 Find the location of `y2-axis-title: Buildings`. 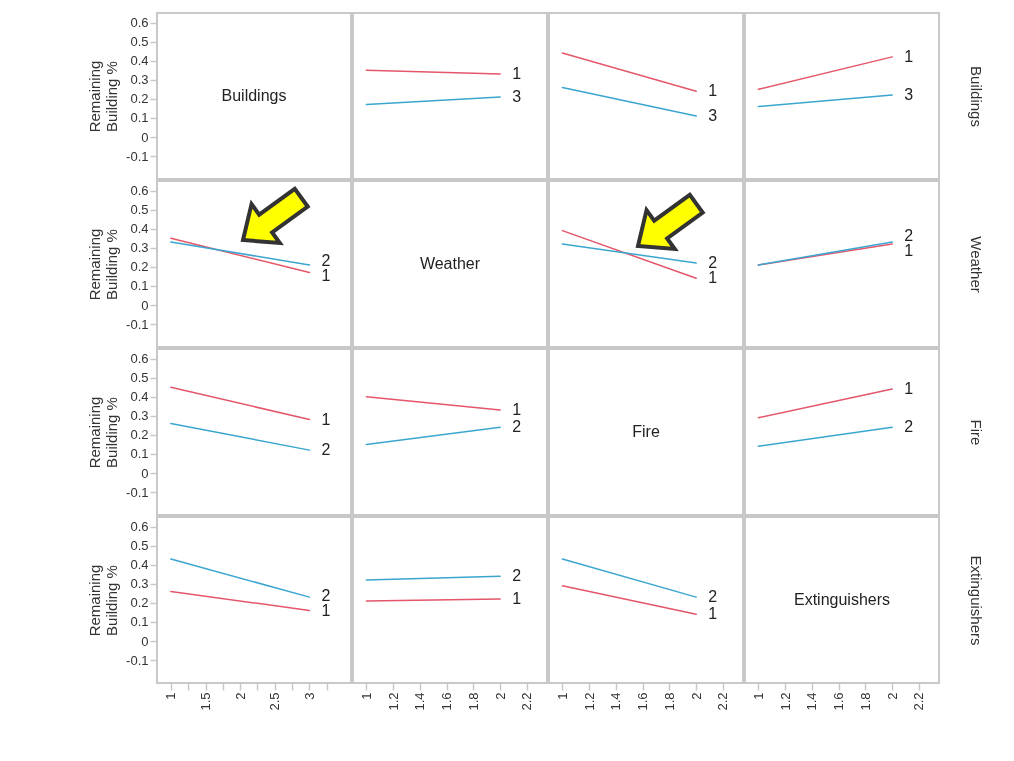

y2-axis-title: Buildings is located at coordinates (976, 96).